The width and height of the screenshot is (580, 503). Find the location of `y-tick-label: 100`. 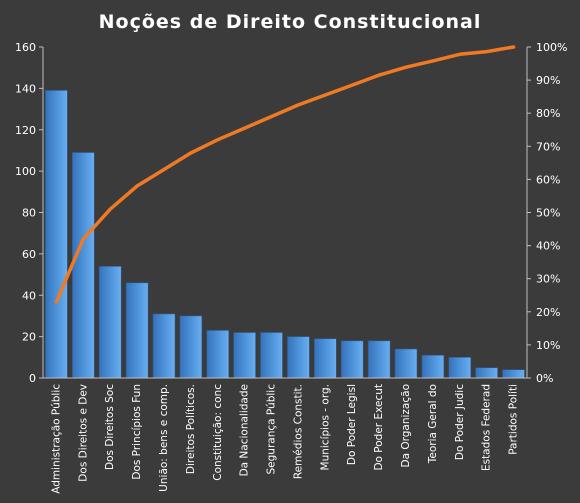

y-tick-label: 100 is located at coordinates (25, 171).